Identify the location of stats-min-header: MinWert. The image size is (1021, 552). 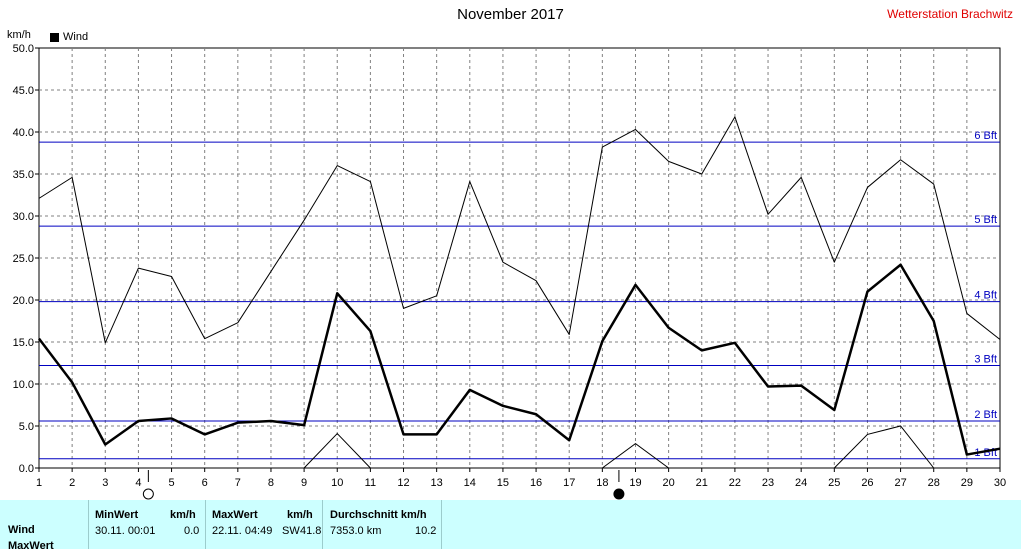
(117, 515).